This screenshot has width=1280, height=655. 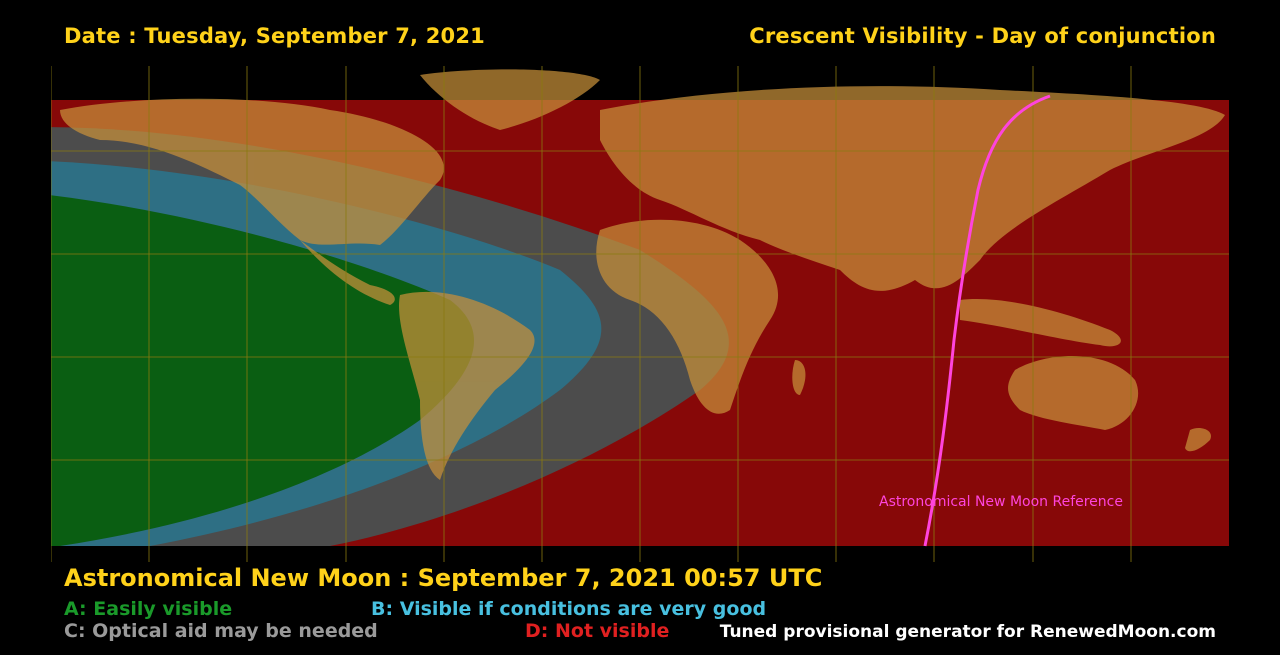 I want to click on madagascar, so click(x=799, y=377).